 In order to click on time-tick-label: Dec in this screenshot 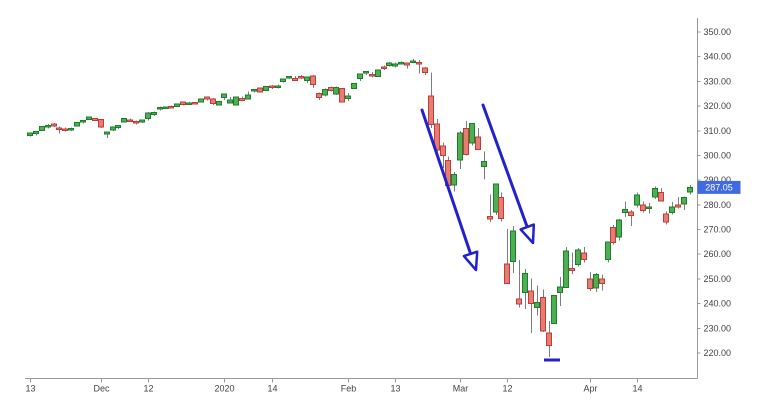, I will do `click(101, 389)`.